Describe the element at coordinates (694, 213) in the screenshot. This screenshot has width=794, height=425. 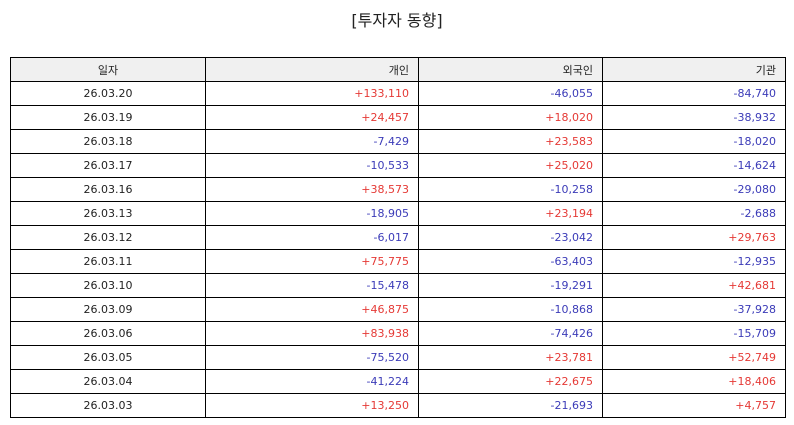
I see `cell-institution: -2,688` at that location.